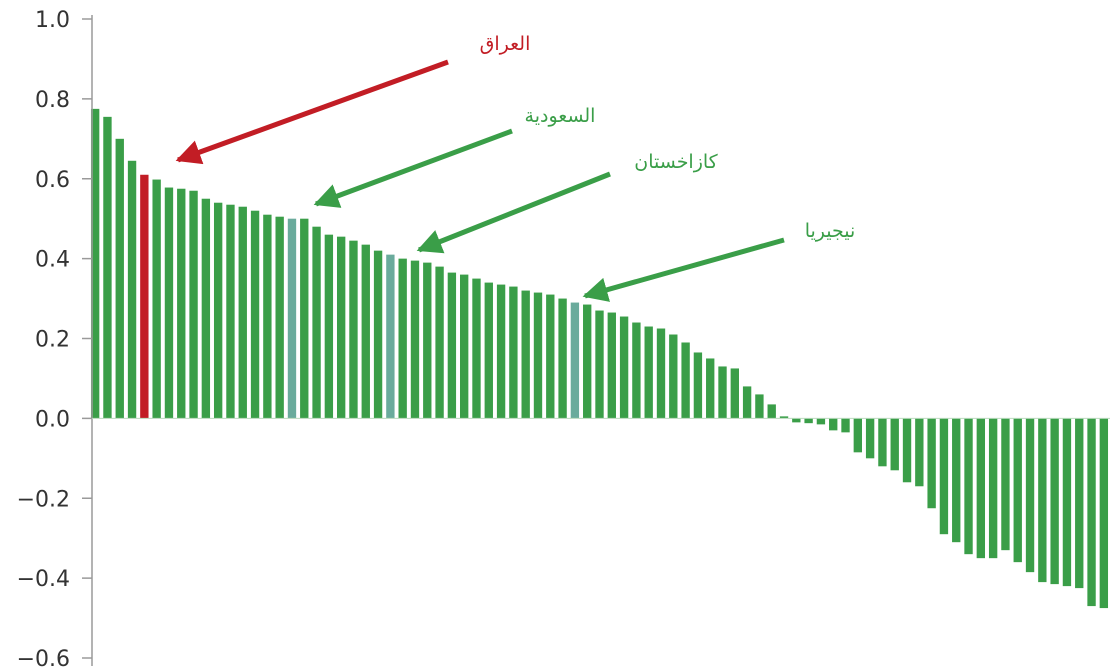 Image resolution: width=1110 pixels, height=669 pixels. What do you see at coordinates (52, 100) in the screenshot?
I see `y-tick-label: 0.8` at bounding box center [52, 100].